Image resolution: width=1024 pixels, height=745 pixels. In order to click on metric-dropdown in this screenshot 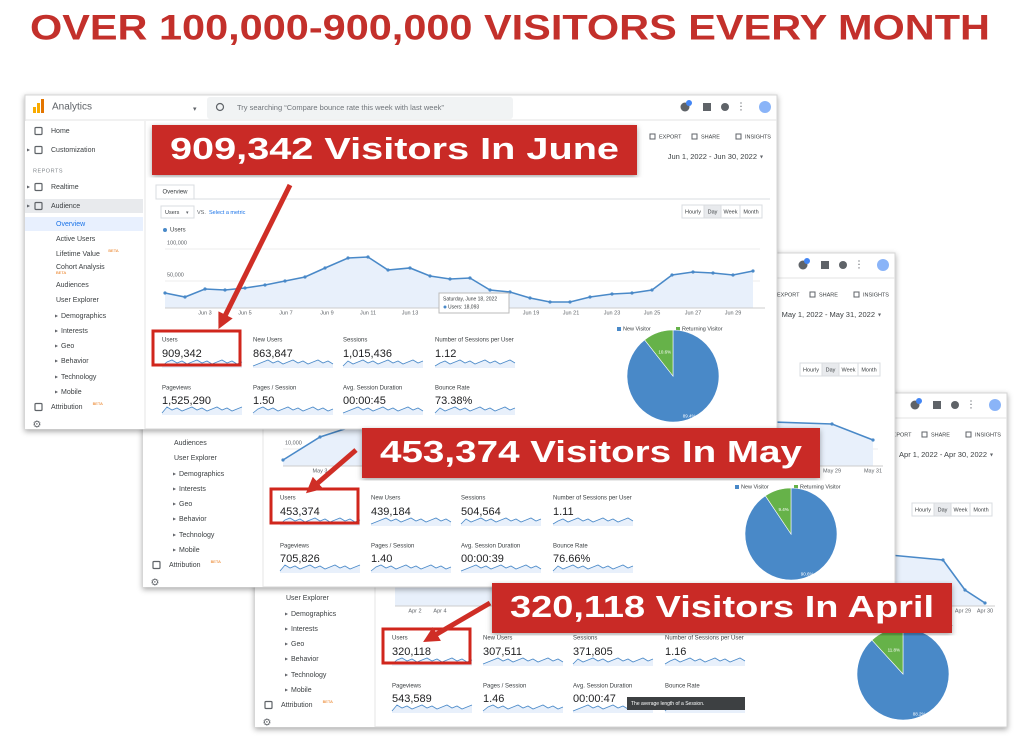, I will do `click(177, 212)`.